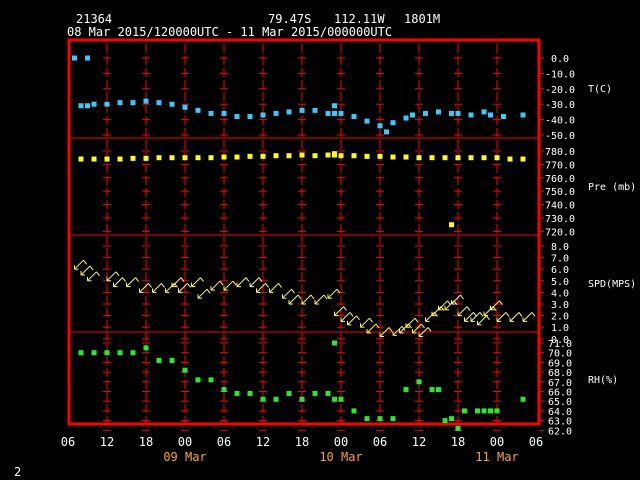  Describe the element at coordinates (600, 89) in the screenshot. I see `temp-panel-label: T(C)` at that location.